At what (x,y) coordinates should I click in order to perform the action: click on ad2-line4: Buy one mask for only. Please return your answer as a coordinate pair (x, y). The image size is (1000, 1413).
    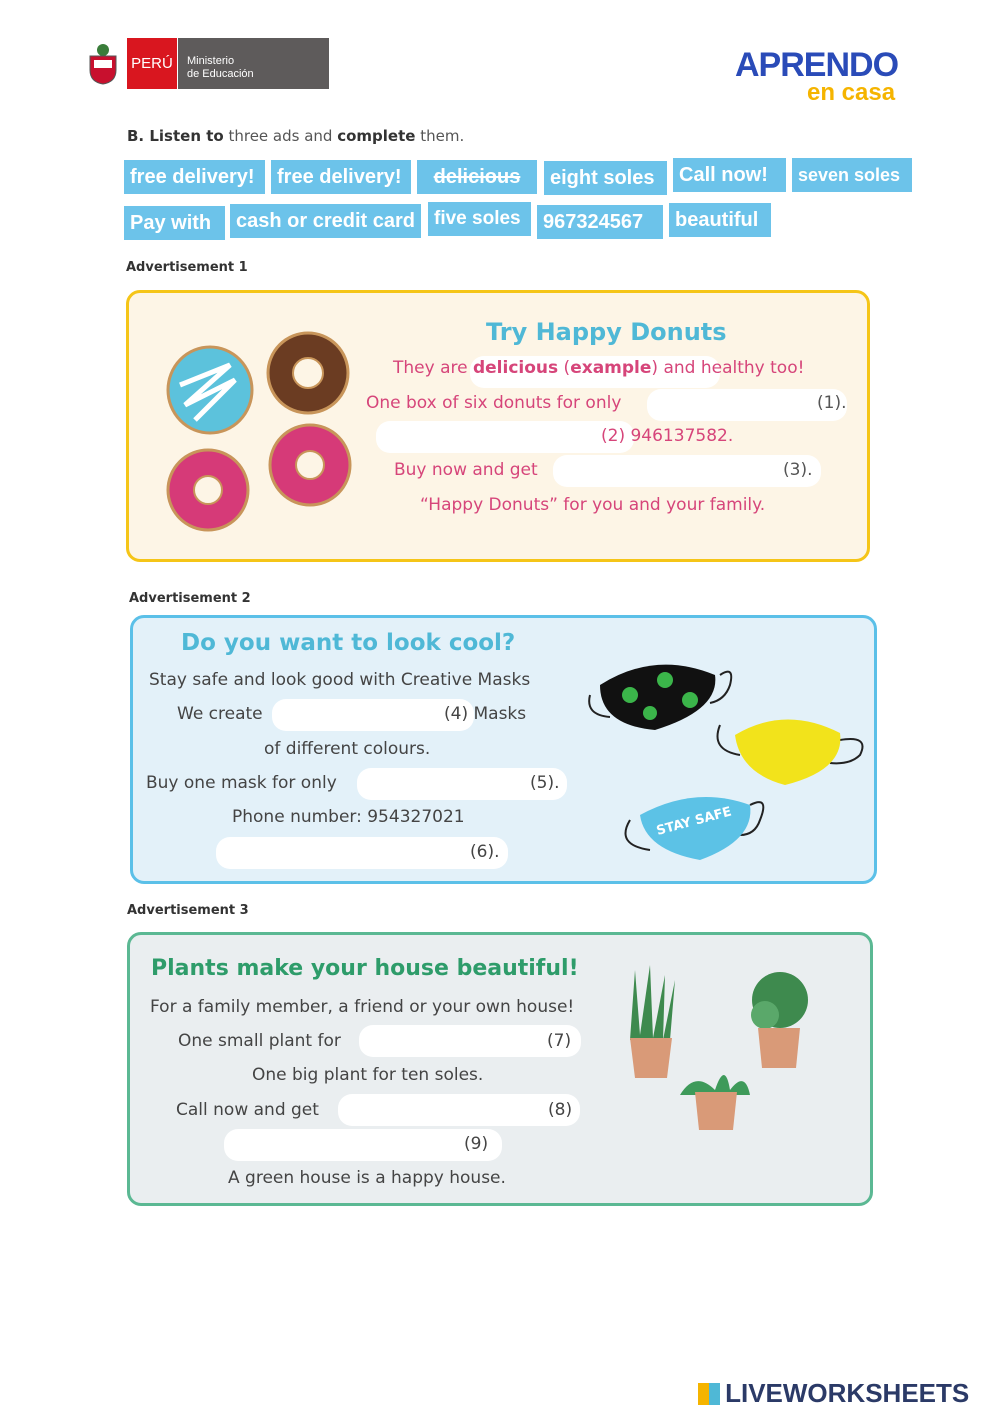
    Looking at the image, I should click on (241, 783).